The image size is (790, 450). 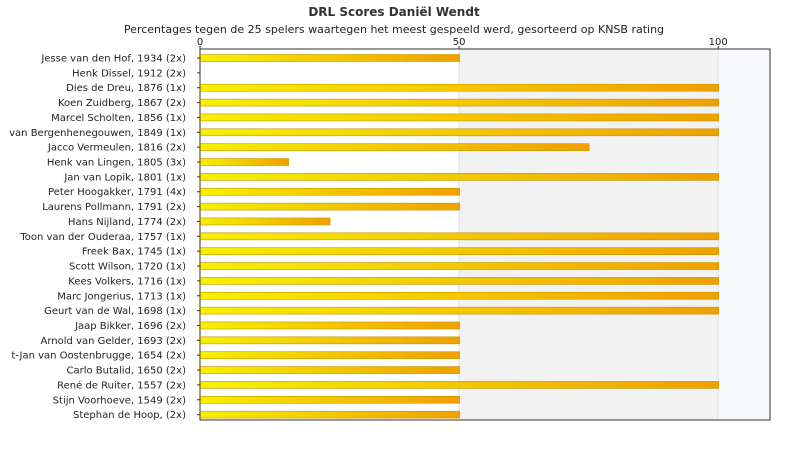 I want to click on category-label: Scott Wilson, 1720 (1x), so click(x=127, y=267).